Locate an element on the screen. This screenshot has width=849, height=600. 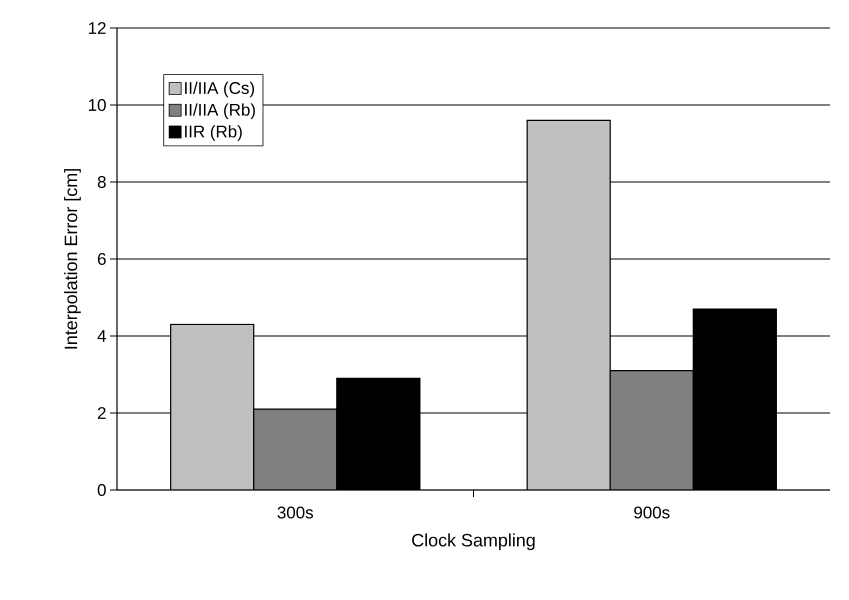
legend-label: II/IIA (Cs) is located at coordinates (219, 90).